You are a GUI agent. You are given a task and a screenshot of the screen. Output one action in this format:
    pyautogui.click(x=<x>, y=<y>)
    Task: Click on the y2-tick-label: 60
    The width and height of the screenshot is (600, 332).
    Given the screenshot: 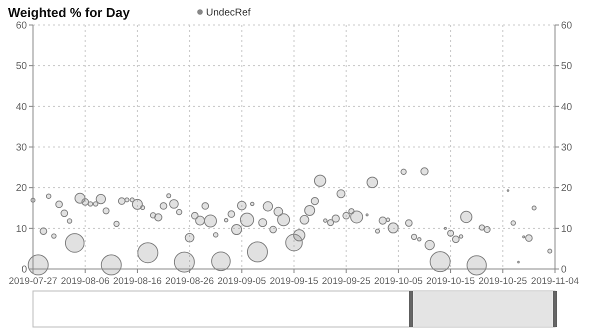 What is the action you would take?
    pyautogui.click(x=567, y=26)
    